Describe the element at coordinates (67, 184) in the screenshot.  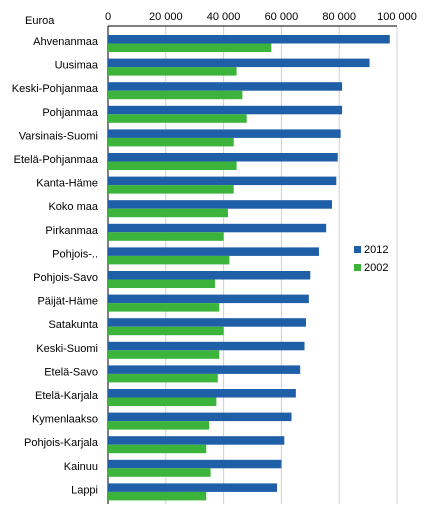
I see `category-label: Kanta-Häme` at that location.